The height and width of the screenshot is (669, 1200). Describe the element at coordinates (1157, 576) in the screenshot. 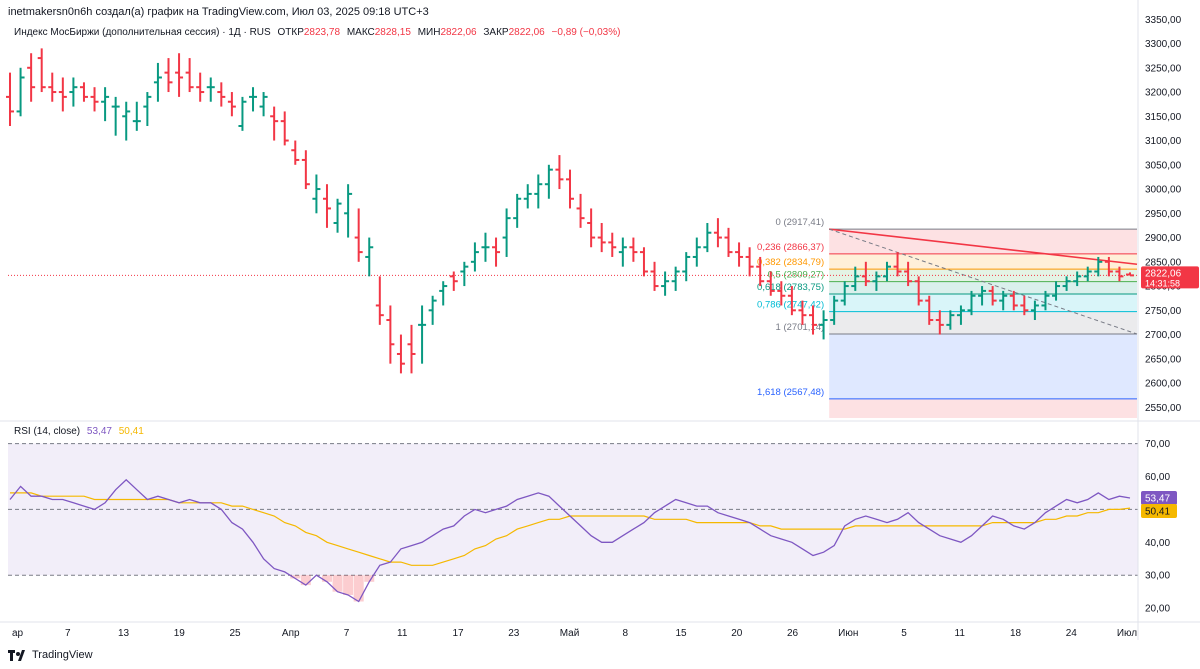

I see `rsi-tick-label: 30,00` at that location.